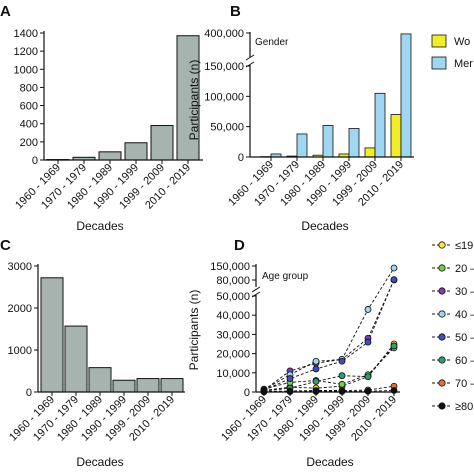 This screenshot has width=474, height=474. I want to click on point-d-50-1999-2009, so click(368, 342).